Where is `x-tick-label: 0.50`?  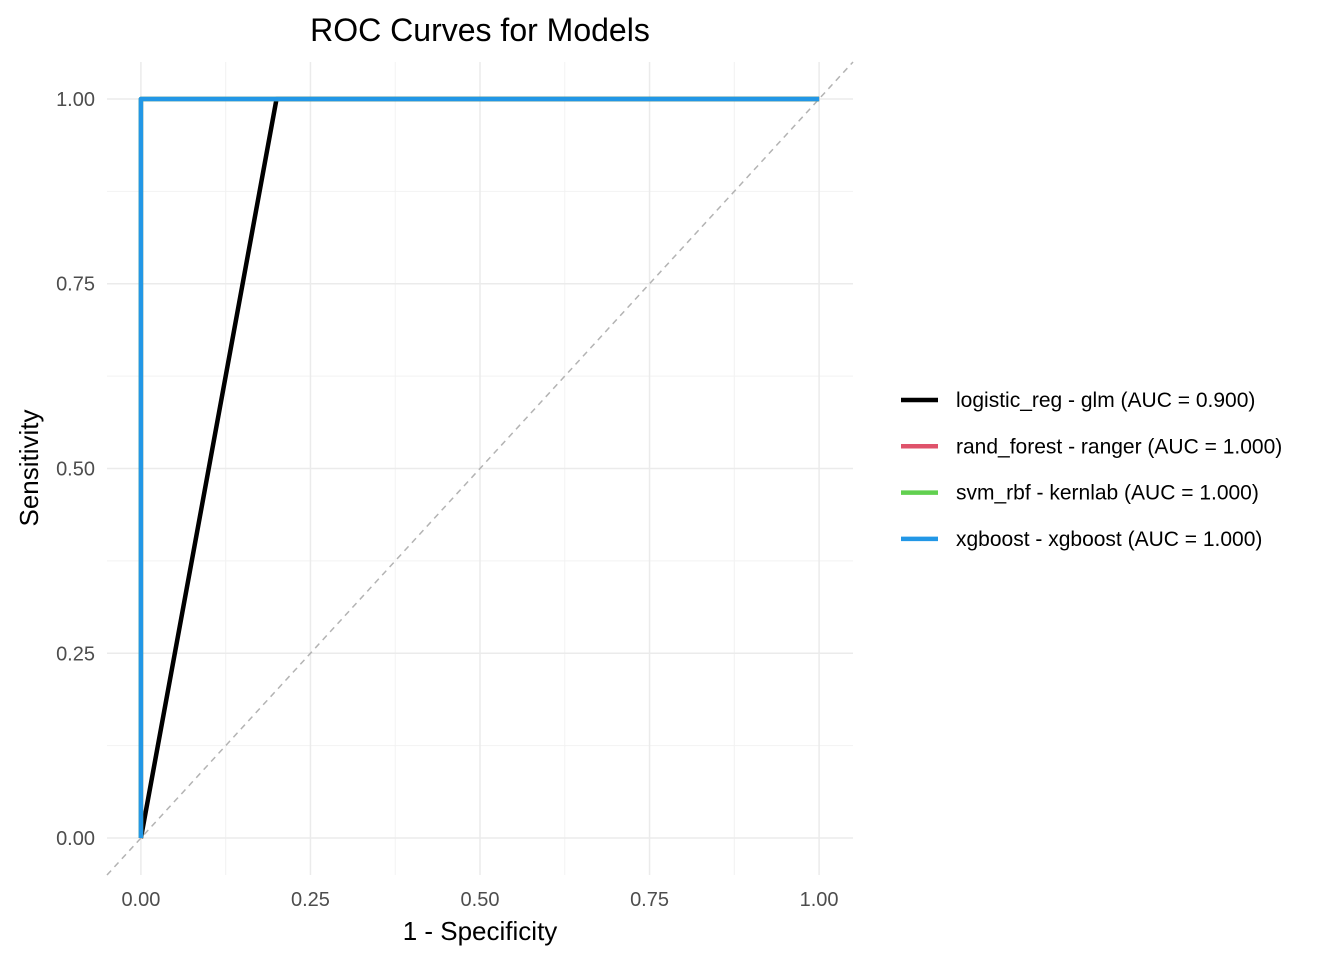 x-tick-label: 0.50 is located at coordinates (480, 900).